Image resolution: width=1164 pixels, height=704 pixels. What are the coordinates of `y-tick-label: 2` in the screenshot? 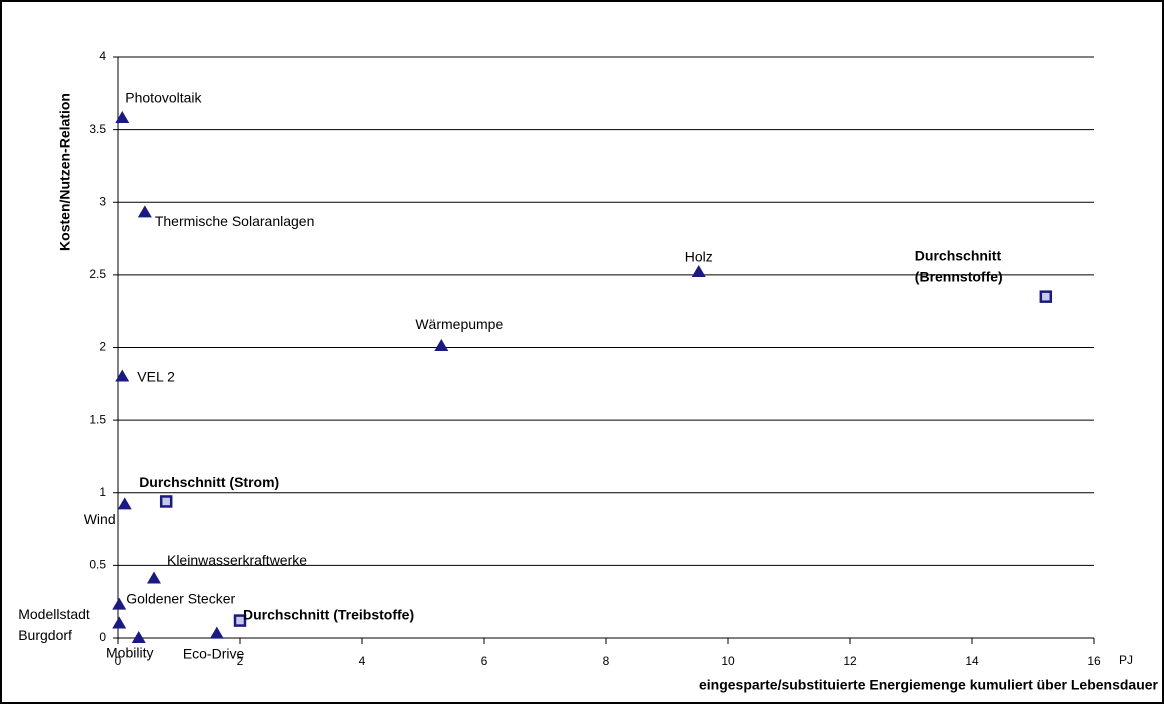 It's located at (102, 347).